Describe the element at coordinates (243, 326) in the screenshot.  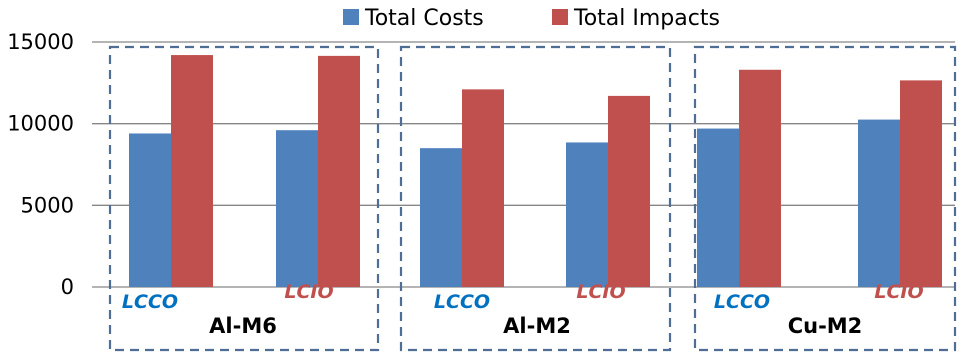
I see `x-group-label: Al-M6` at that location.